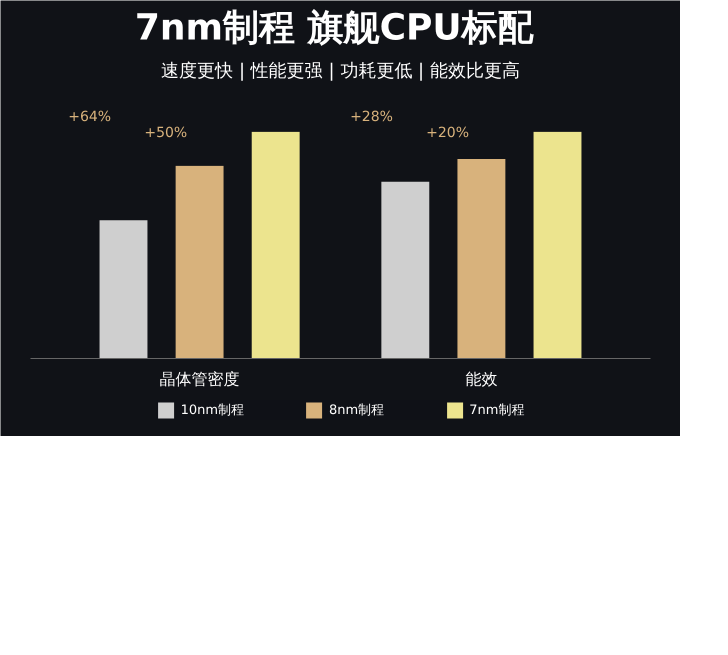 This screenshot has width=728, height=655. I want to click on annotation: +20%, so click(448, 132).